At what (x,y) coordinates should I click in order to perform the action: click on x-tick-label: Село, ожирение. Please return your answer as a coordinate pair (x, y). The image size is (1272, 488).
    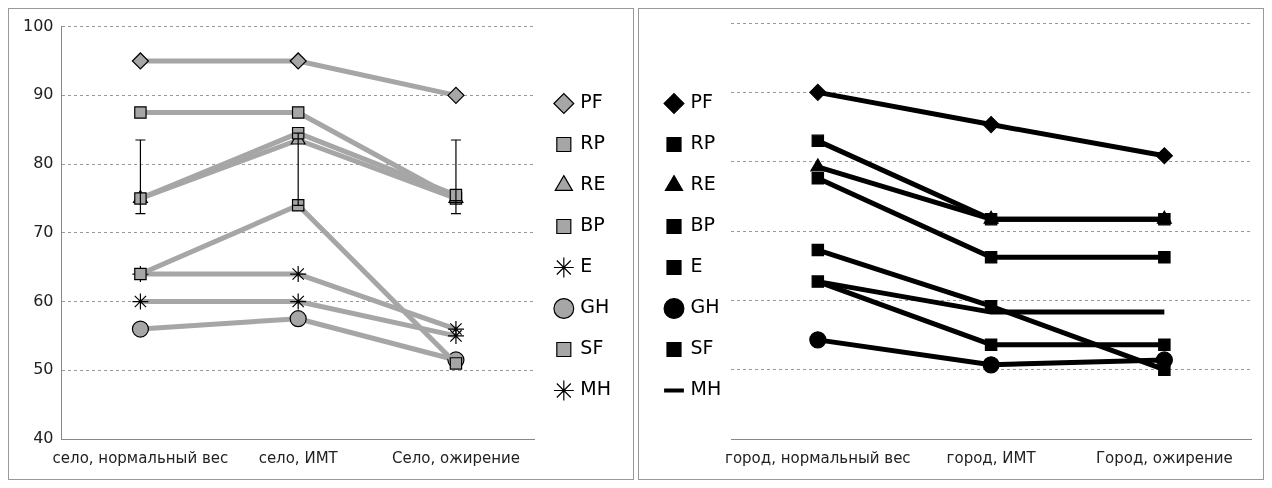
    Looking at the image, I should click on (455, 457).